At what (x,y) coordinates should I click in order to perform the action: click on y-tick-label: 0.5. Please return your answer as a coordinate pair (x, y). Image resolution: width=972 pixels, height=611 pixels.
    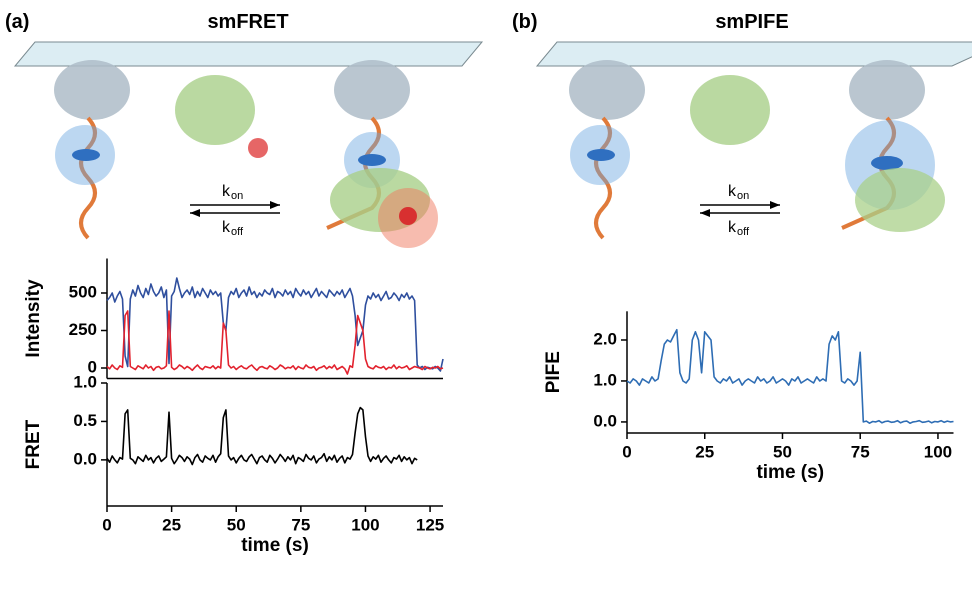
    Looking at the image, I should click on (85, 420).